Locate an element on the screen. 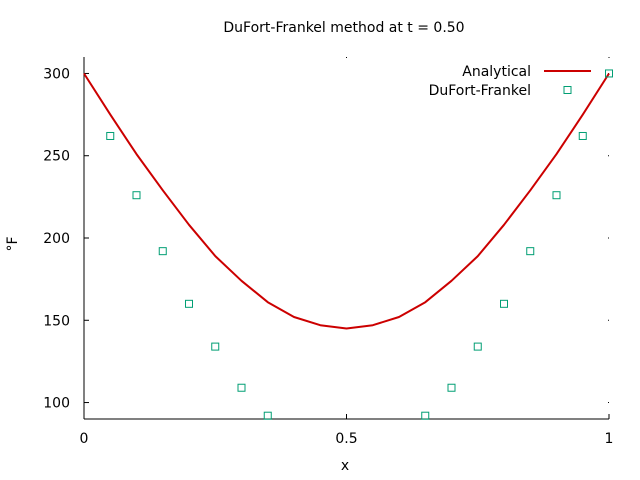 The image size is (640, 480). x-tick-label: 0 is located at coordinates (84, 439).